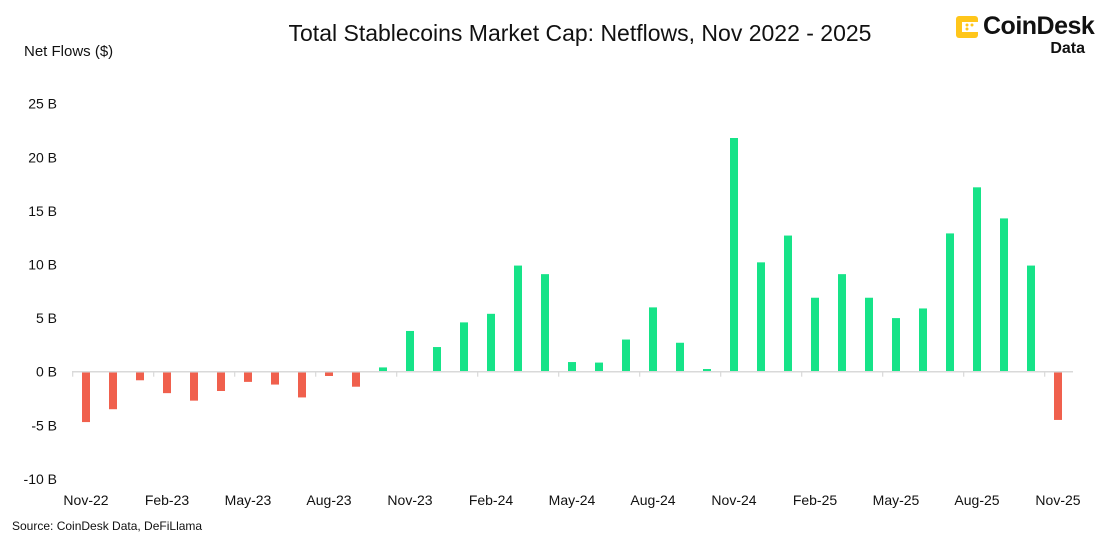 This screenshot has width=1120, height=560. Describe the element at coordinates (1039, 26) in the screenshot. I see `logo-brand-text: CoinDesk` at that location.